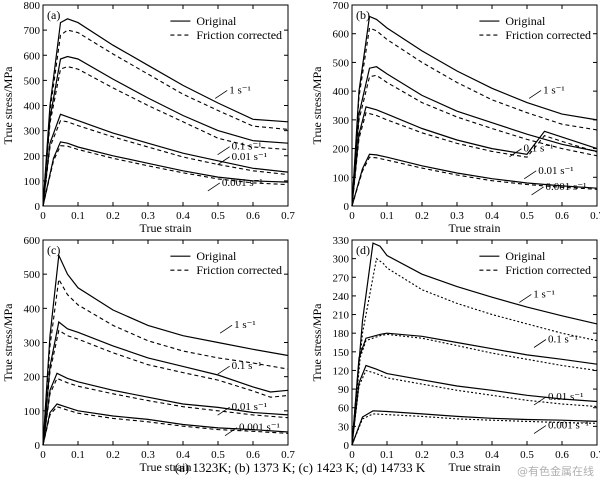  I want to click on x-tick-label: 0.1, so click(387, 216).